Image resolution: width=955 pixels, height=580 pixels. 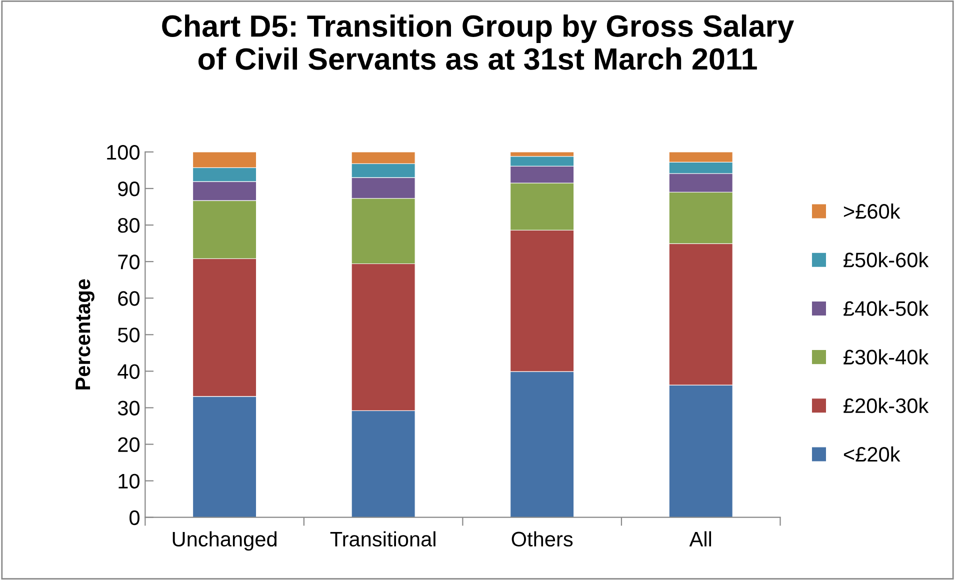 What do you see at coordinates (129, 225) in the screenshot?
I see `y-tick-label: 80` at bounding box center [129, 225].